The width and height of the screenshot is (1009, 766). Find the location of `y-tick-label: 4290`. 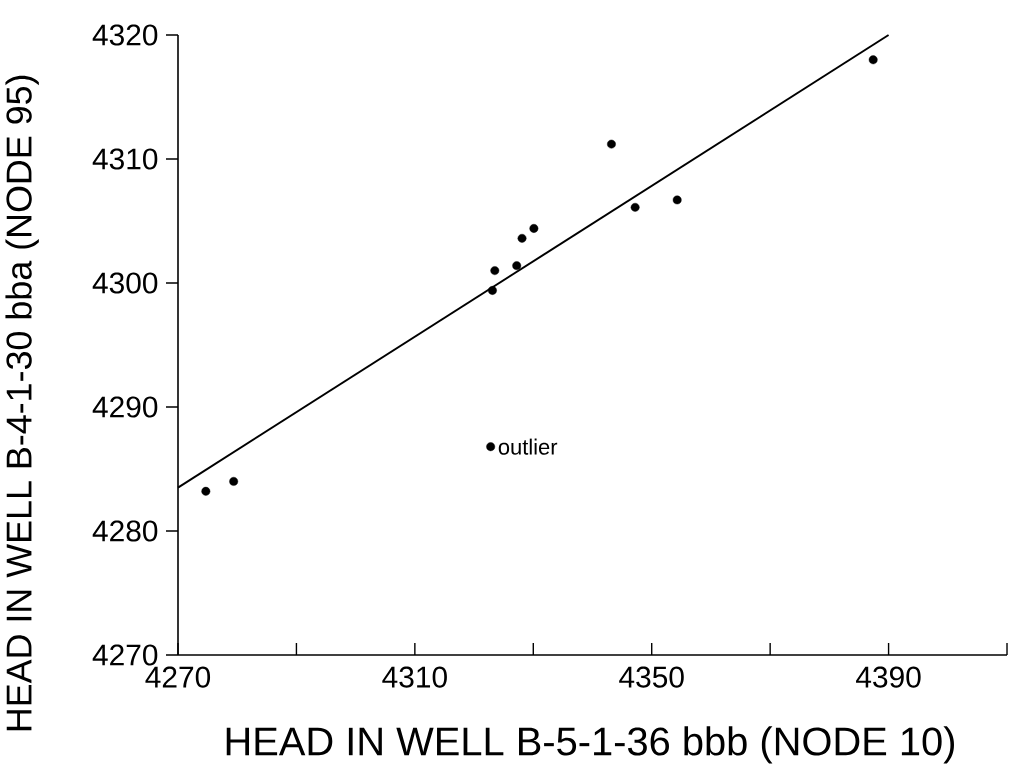

y-tick-label: 4290 is located at coordinates (125, 407).